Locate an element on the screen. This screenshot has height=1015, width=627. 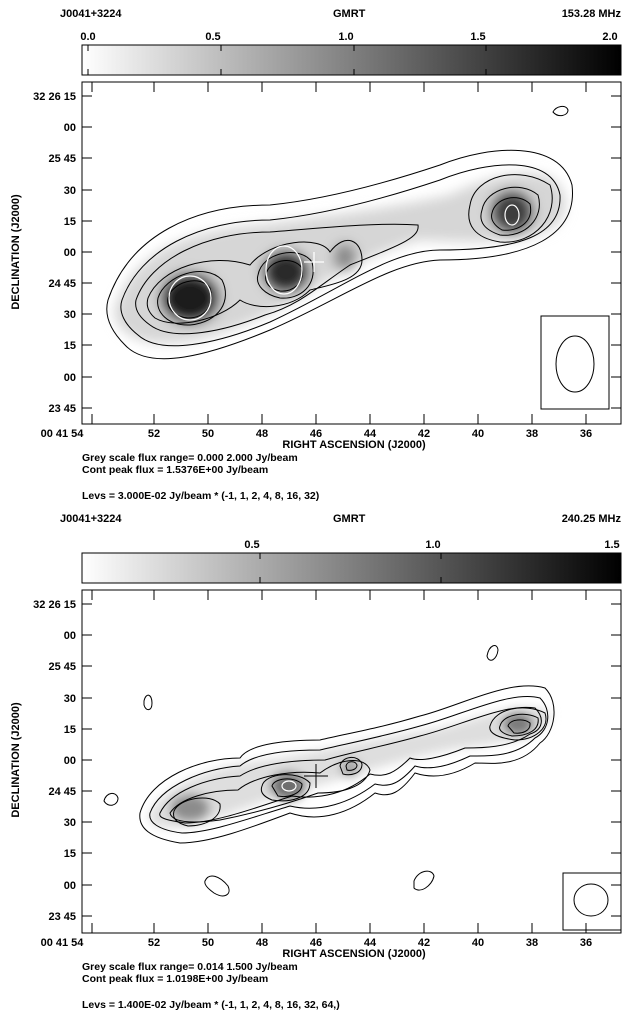
frequency-label: 153.28 MHz is located at coordinates (592, 14).